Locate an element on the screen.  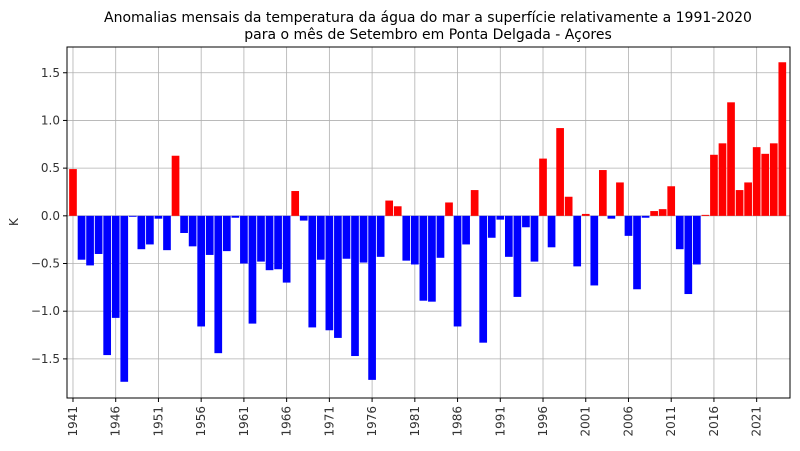
y-tick-label: 1.5 is located at coordinates (50, 73).